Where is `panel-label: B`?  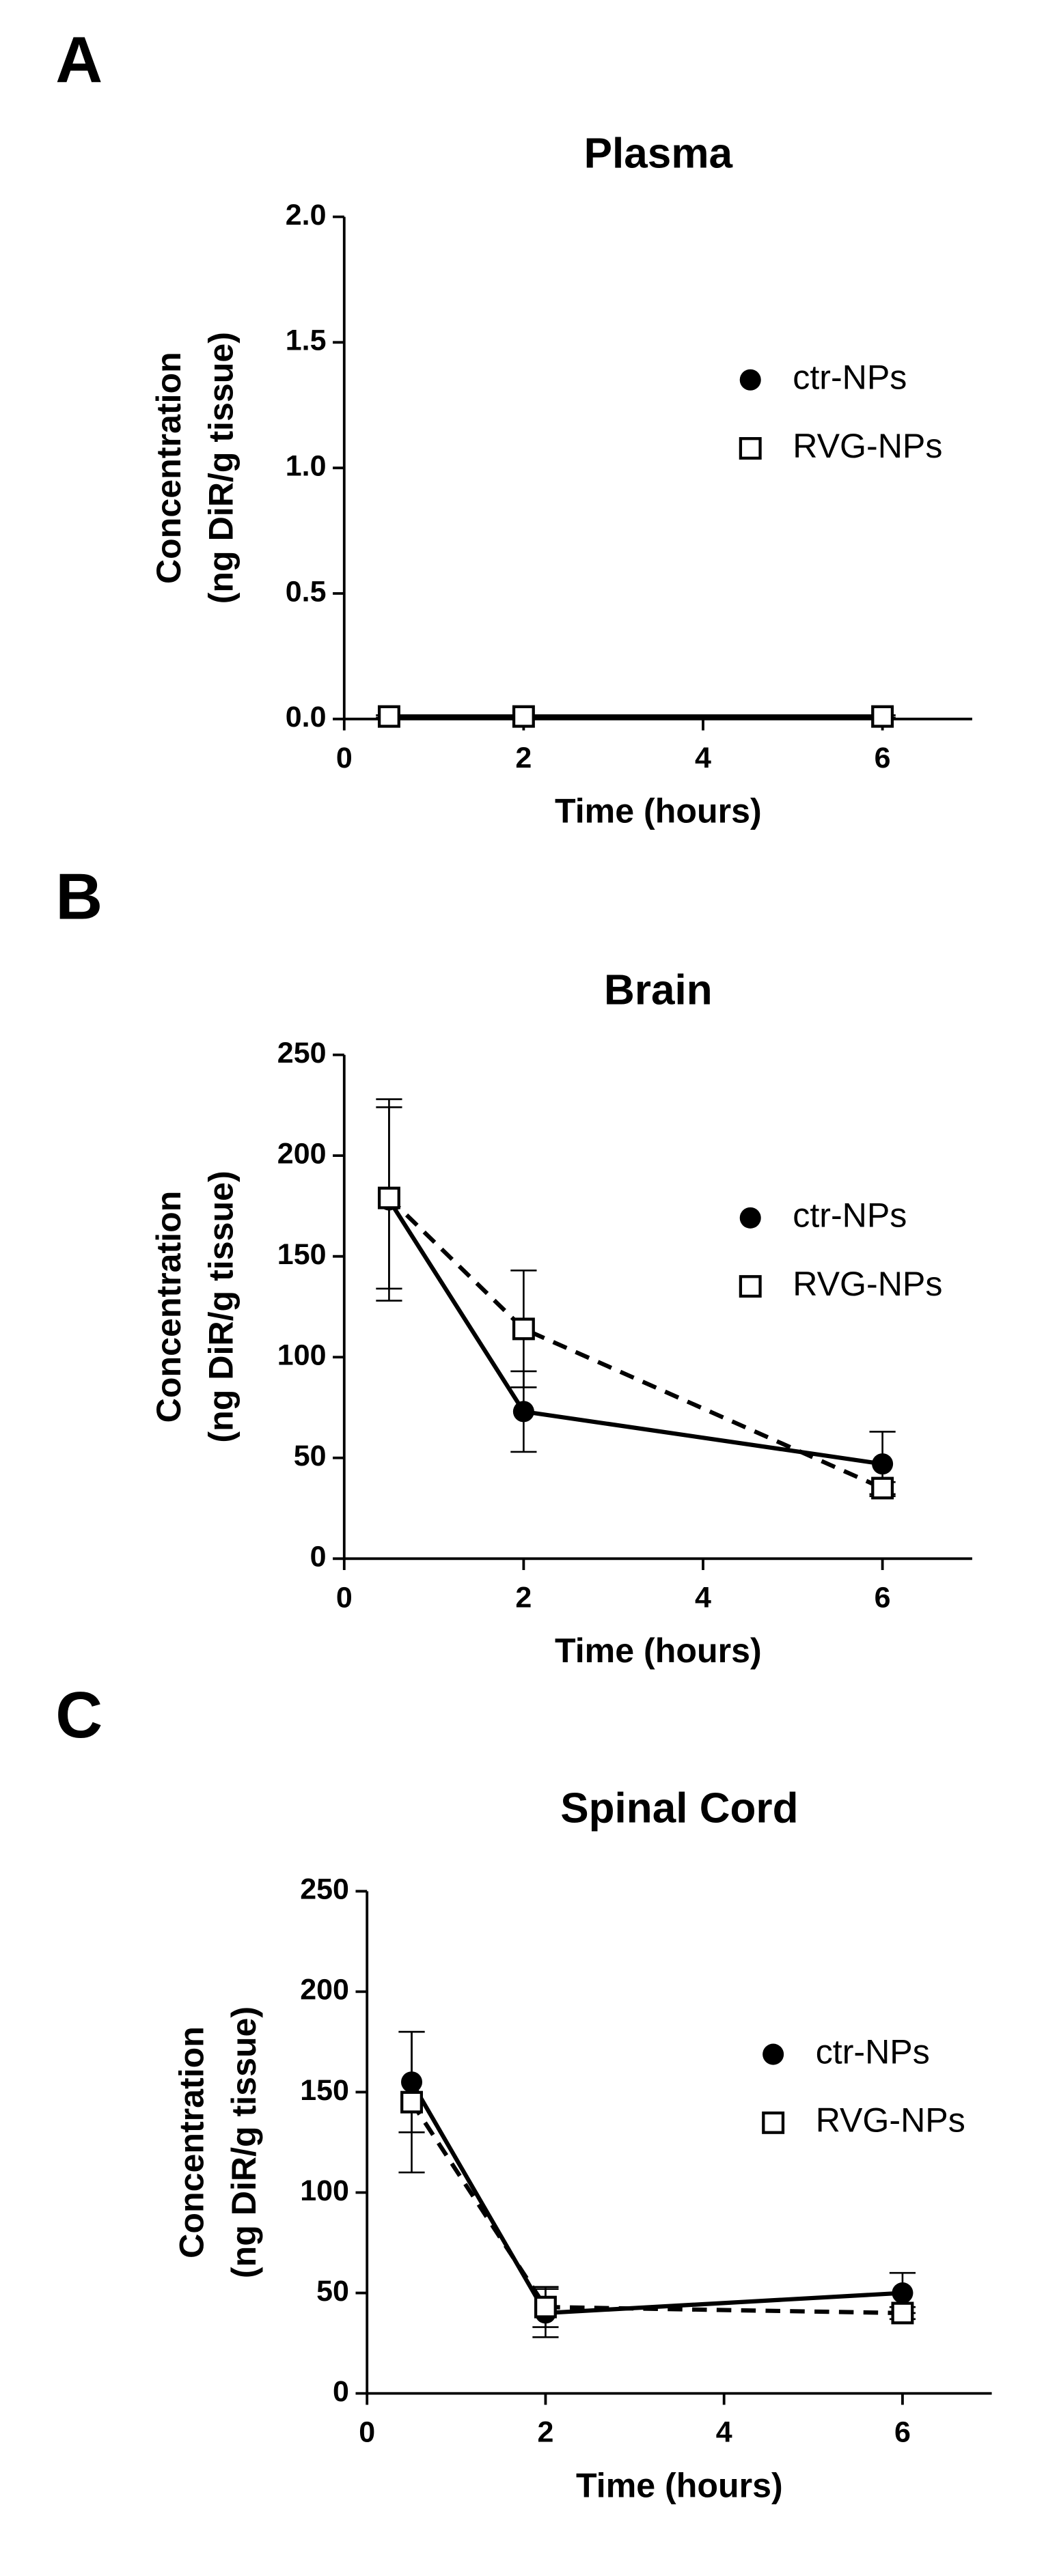
panel-label: B is located at coordinates (78, 896).